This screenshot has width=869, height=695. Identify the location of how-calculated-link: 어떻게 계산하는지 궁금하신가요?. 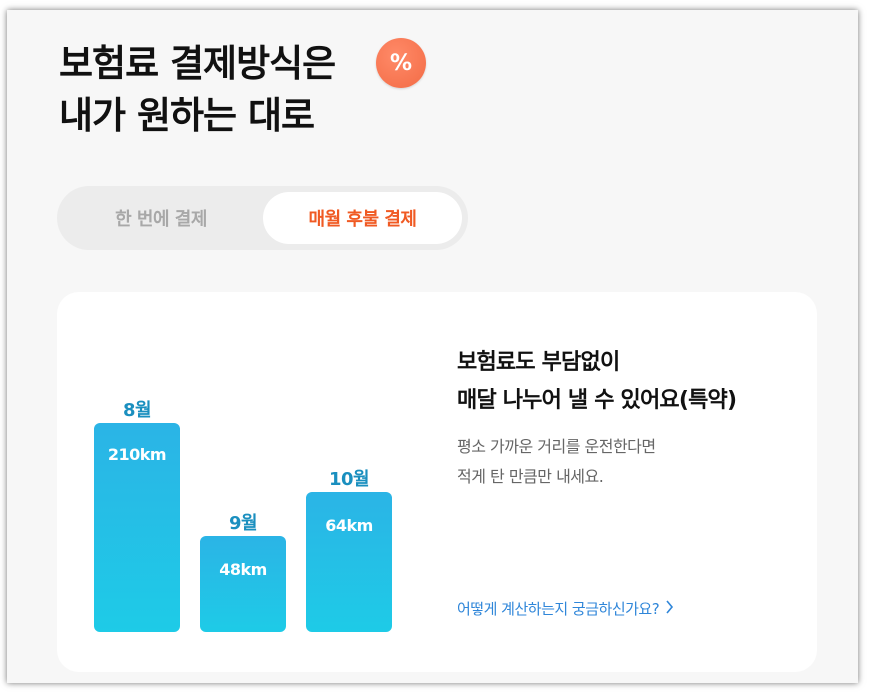
(565, 608).